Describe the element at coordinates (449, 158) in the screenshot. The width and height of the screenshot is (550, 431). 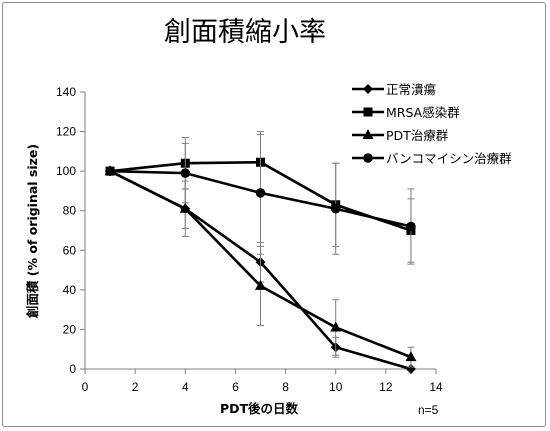
I see `legend-label: バンコマイシン治療群` at that location.